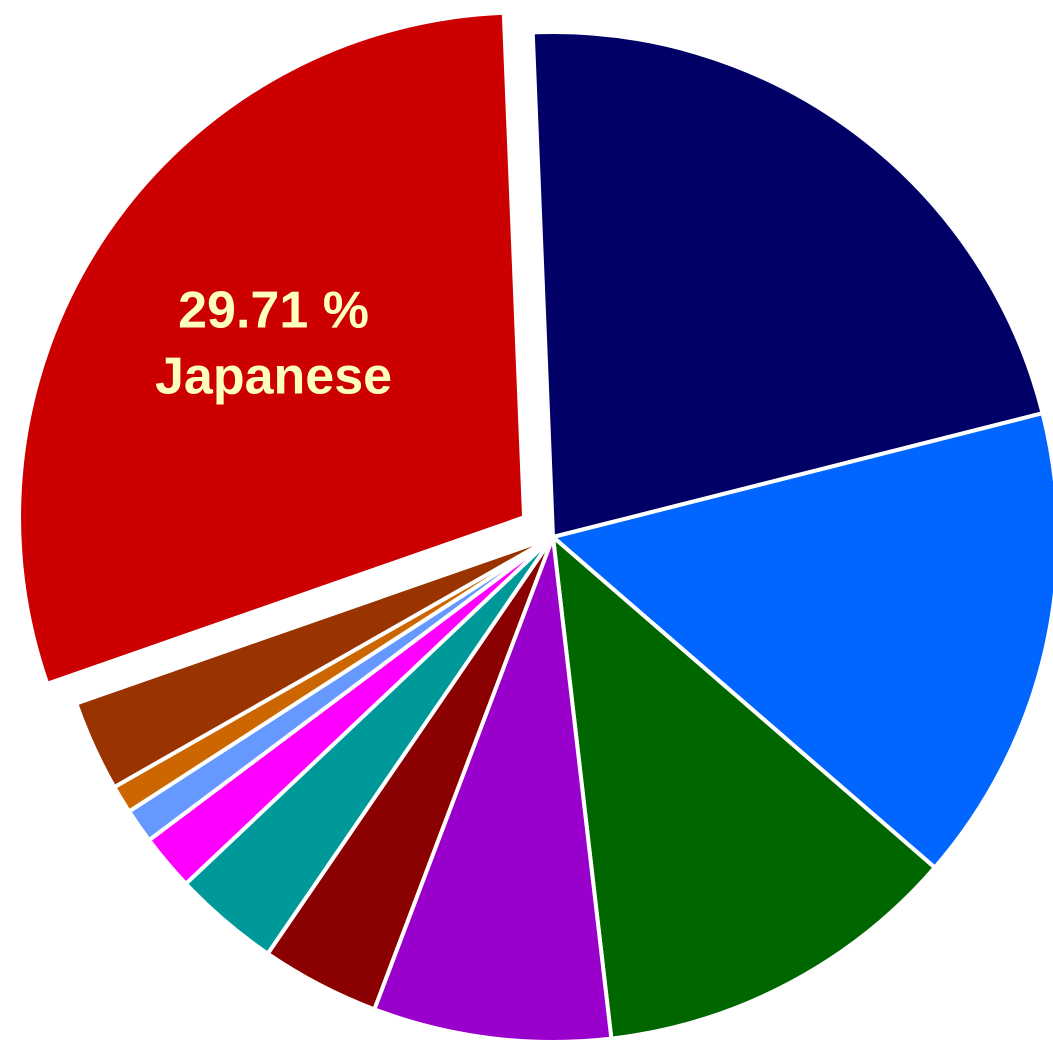 This screenshot has height=1054, width=1053. I want to click on slice-value-label: 29.71 %, so click(273, 311).